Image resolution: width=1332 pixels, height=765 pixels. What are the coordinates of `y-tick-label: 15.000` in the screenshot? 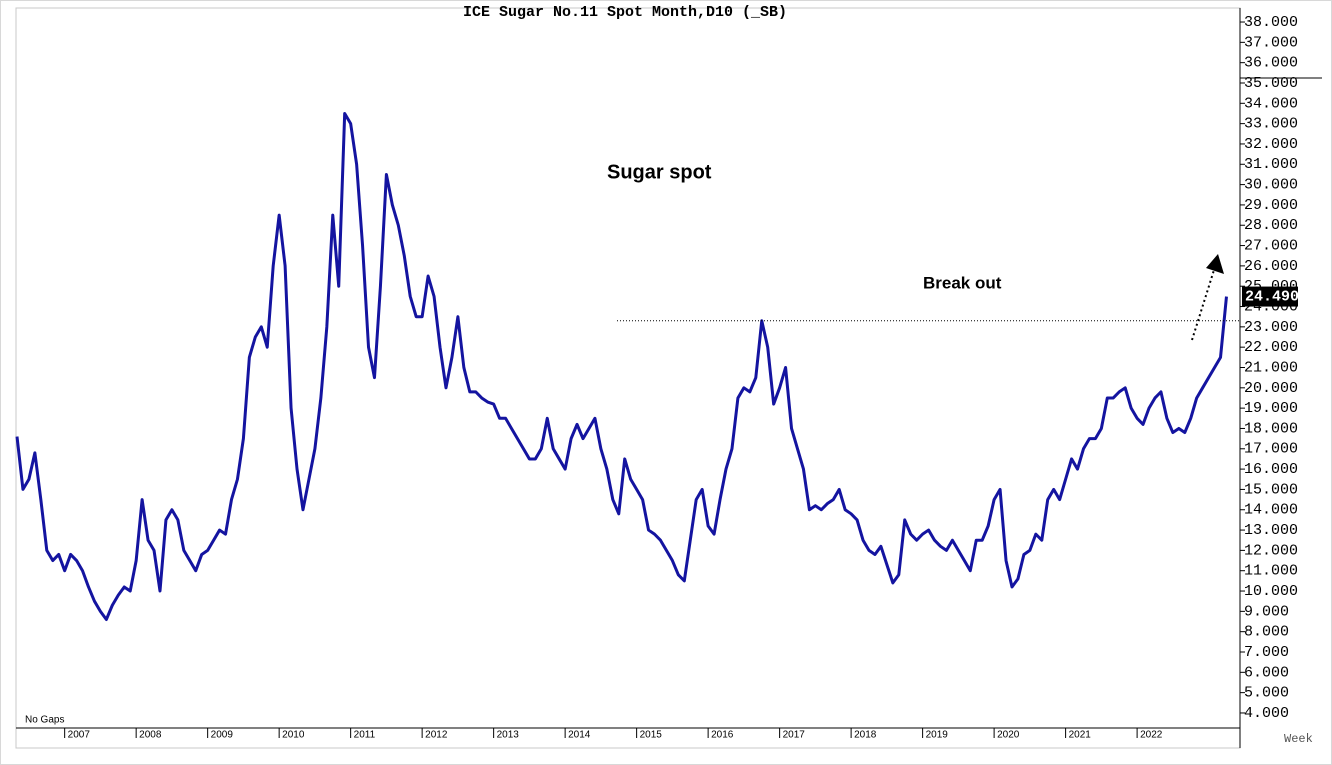 It's located at (1271, 489).